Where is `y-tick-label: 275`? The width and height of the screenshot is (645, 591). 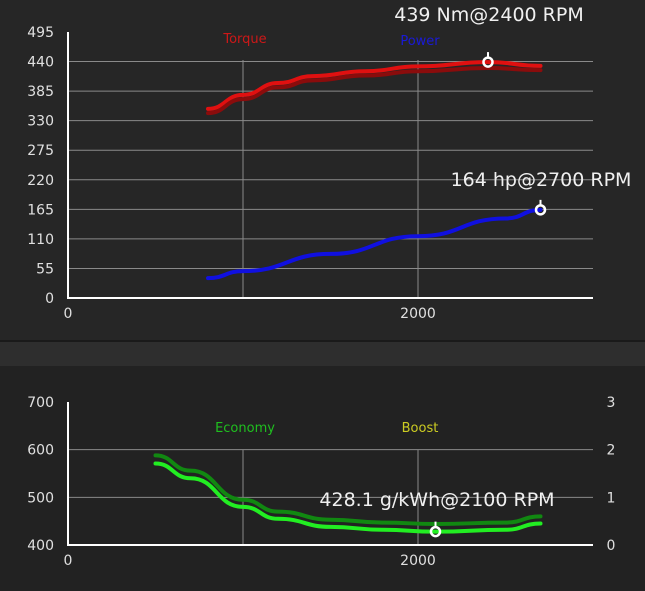 y-tick-label: 275 is located at coordinates (40, 151).